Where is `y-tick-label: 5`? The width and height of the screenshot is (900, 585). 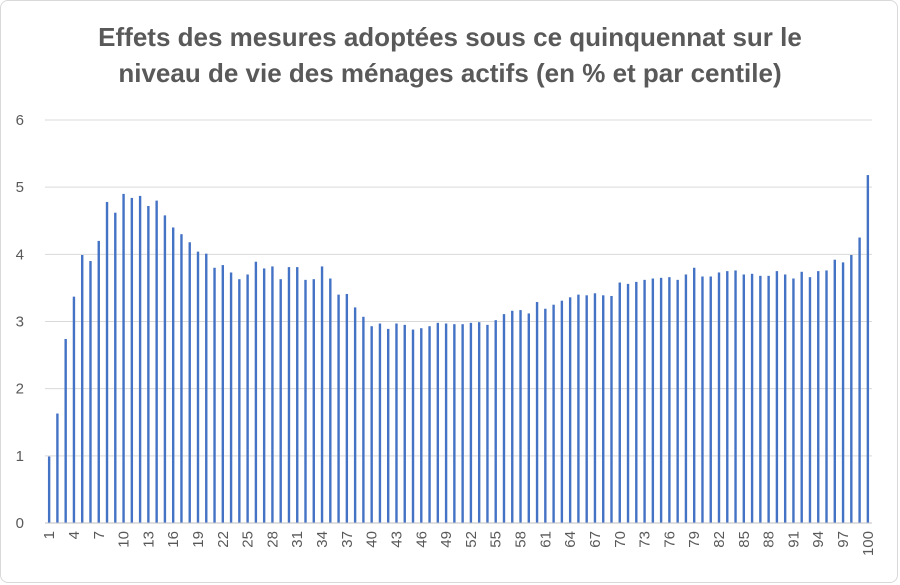
y-tick-label: 5 is located at coordinates (20, 187).